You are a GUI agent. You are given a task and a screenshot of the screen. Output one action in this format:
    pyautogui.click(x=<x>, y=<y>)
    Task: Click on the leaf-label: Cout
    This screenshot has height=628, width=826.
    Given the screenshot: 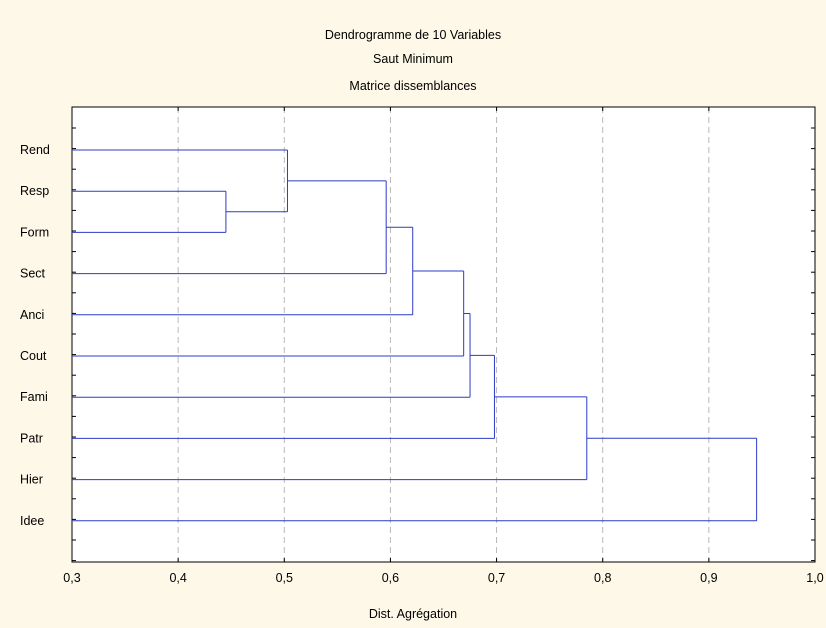 What is the action you would take?
    pyautogui.click(x=33, y=356)
    